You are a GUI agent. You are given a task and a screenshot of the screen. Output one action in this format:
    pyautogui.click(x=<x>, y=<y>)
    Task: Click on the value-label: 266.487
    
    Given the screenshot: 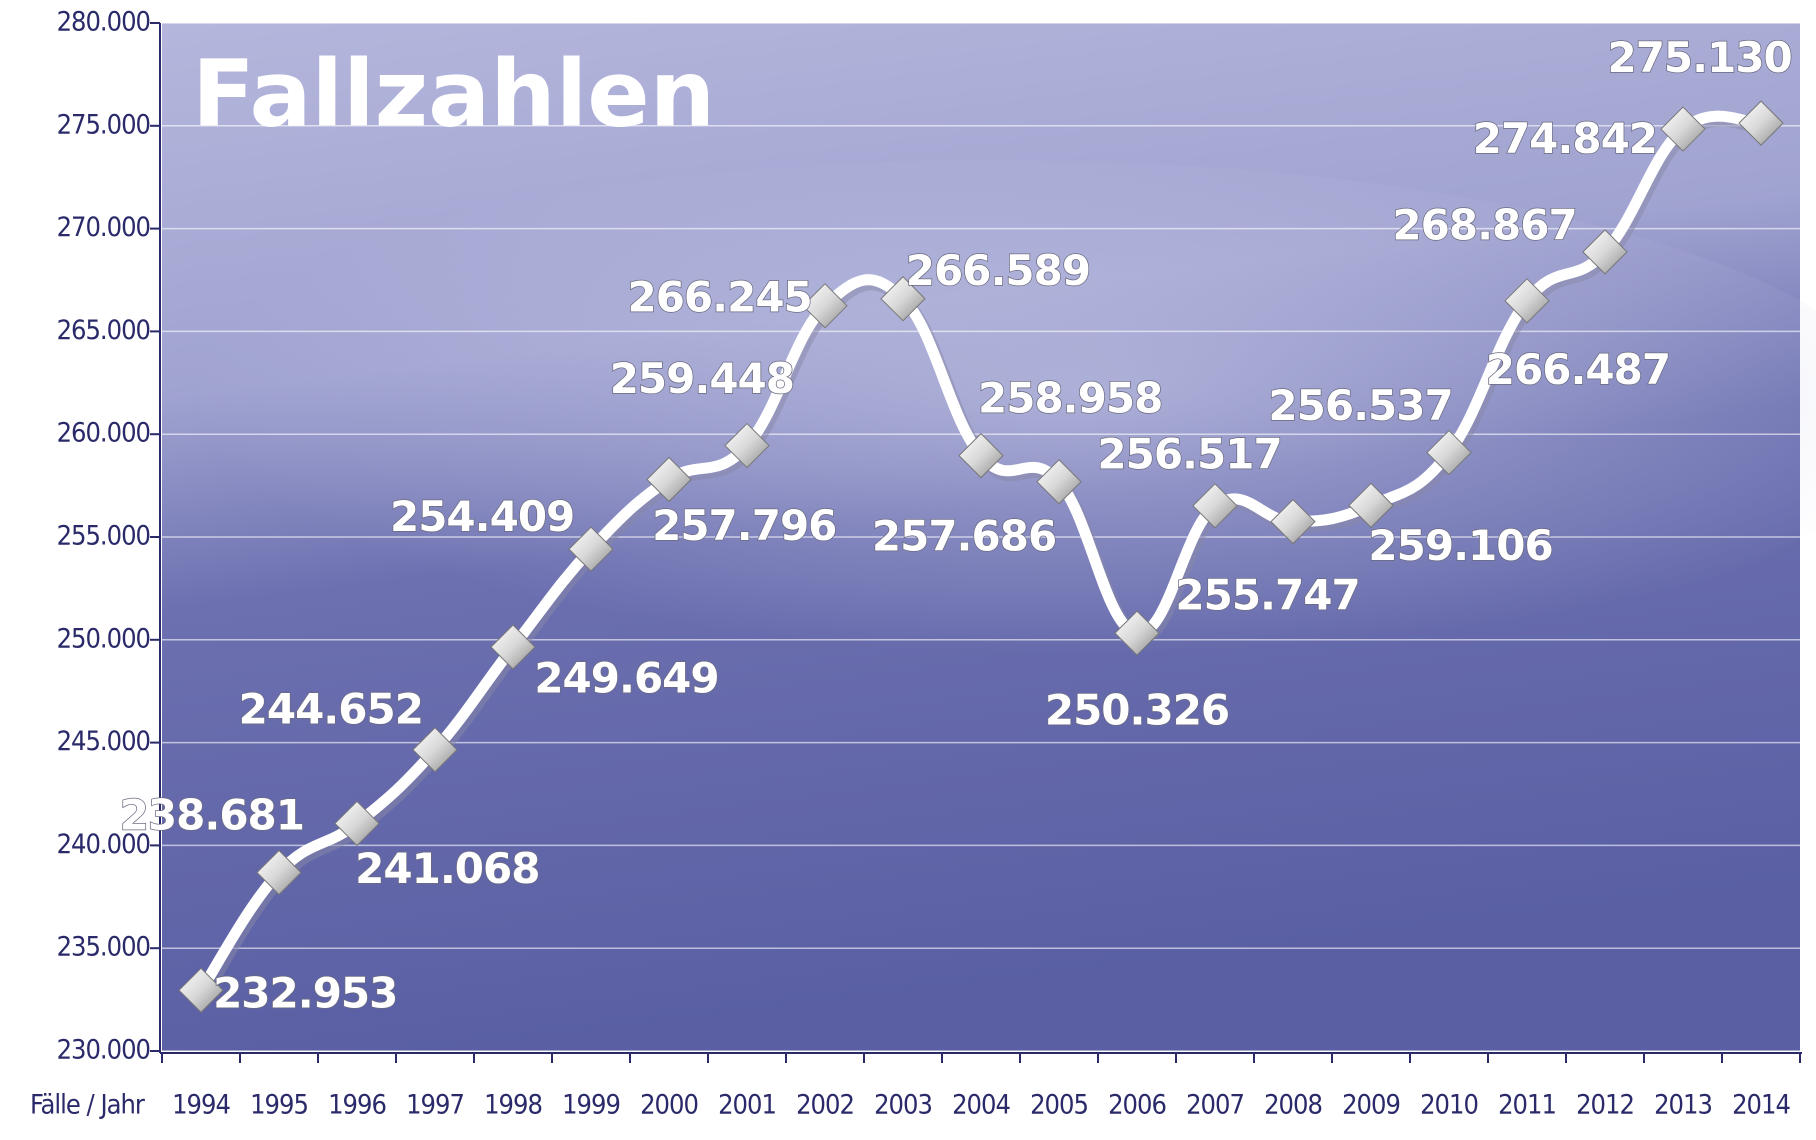 What is the action you would take?
    pyautogui.click(x=1578, y=369)
    